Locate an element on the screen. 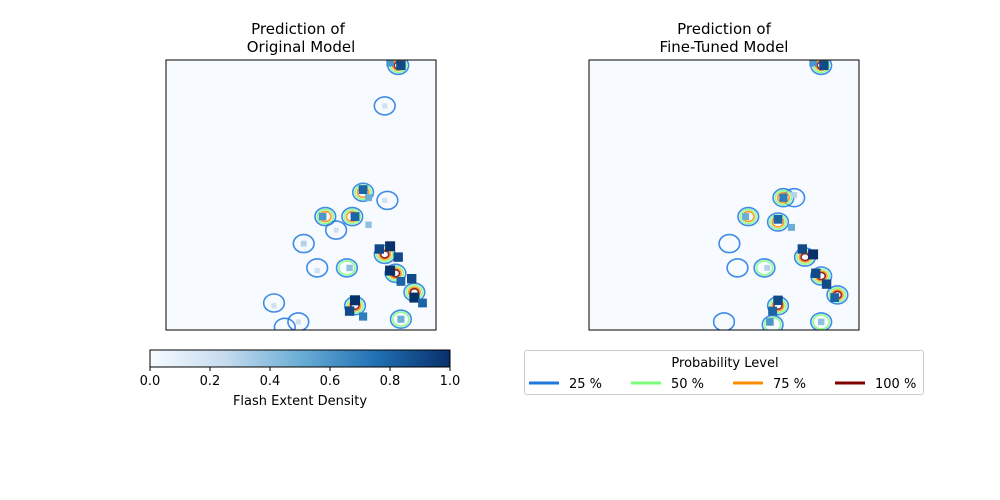 The image size is (1000, 500). panel-original-marks is located at coordinates (344, 195).